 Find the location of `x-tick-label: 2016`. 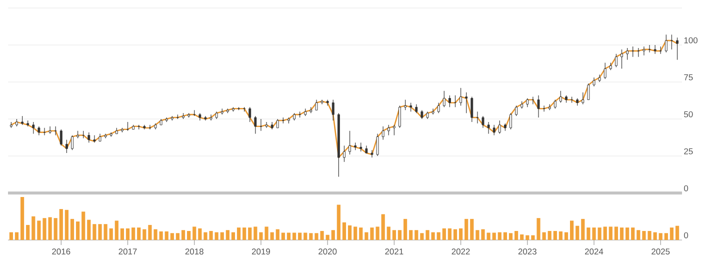

x-tick-label: 2016 is located at coordinates (61, 251).